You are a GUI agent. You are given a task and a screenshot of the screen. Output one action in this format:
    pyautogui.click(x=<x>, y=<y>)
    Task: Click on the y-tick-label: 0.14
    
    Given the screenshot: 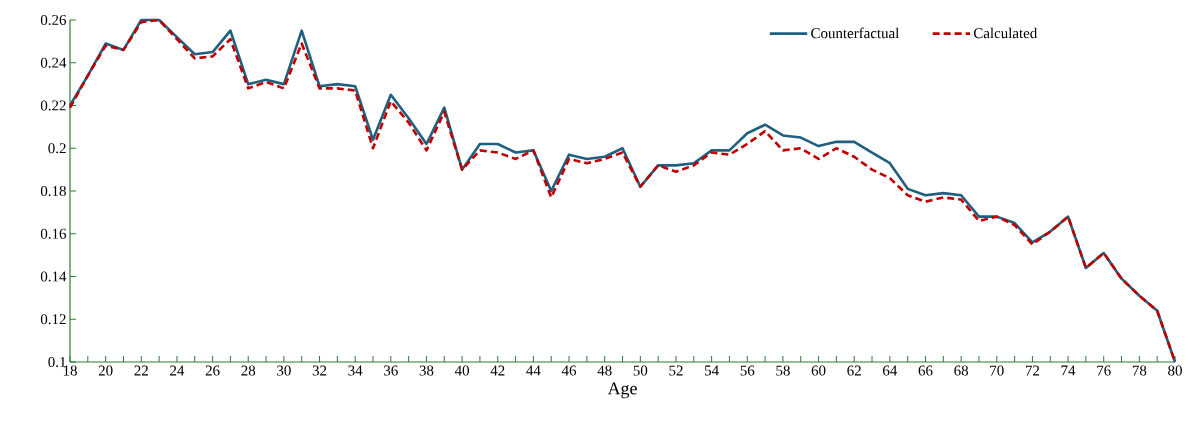 What is the action you would take?
    pyautogui.click(x=53, y=276)
    